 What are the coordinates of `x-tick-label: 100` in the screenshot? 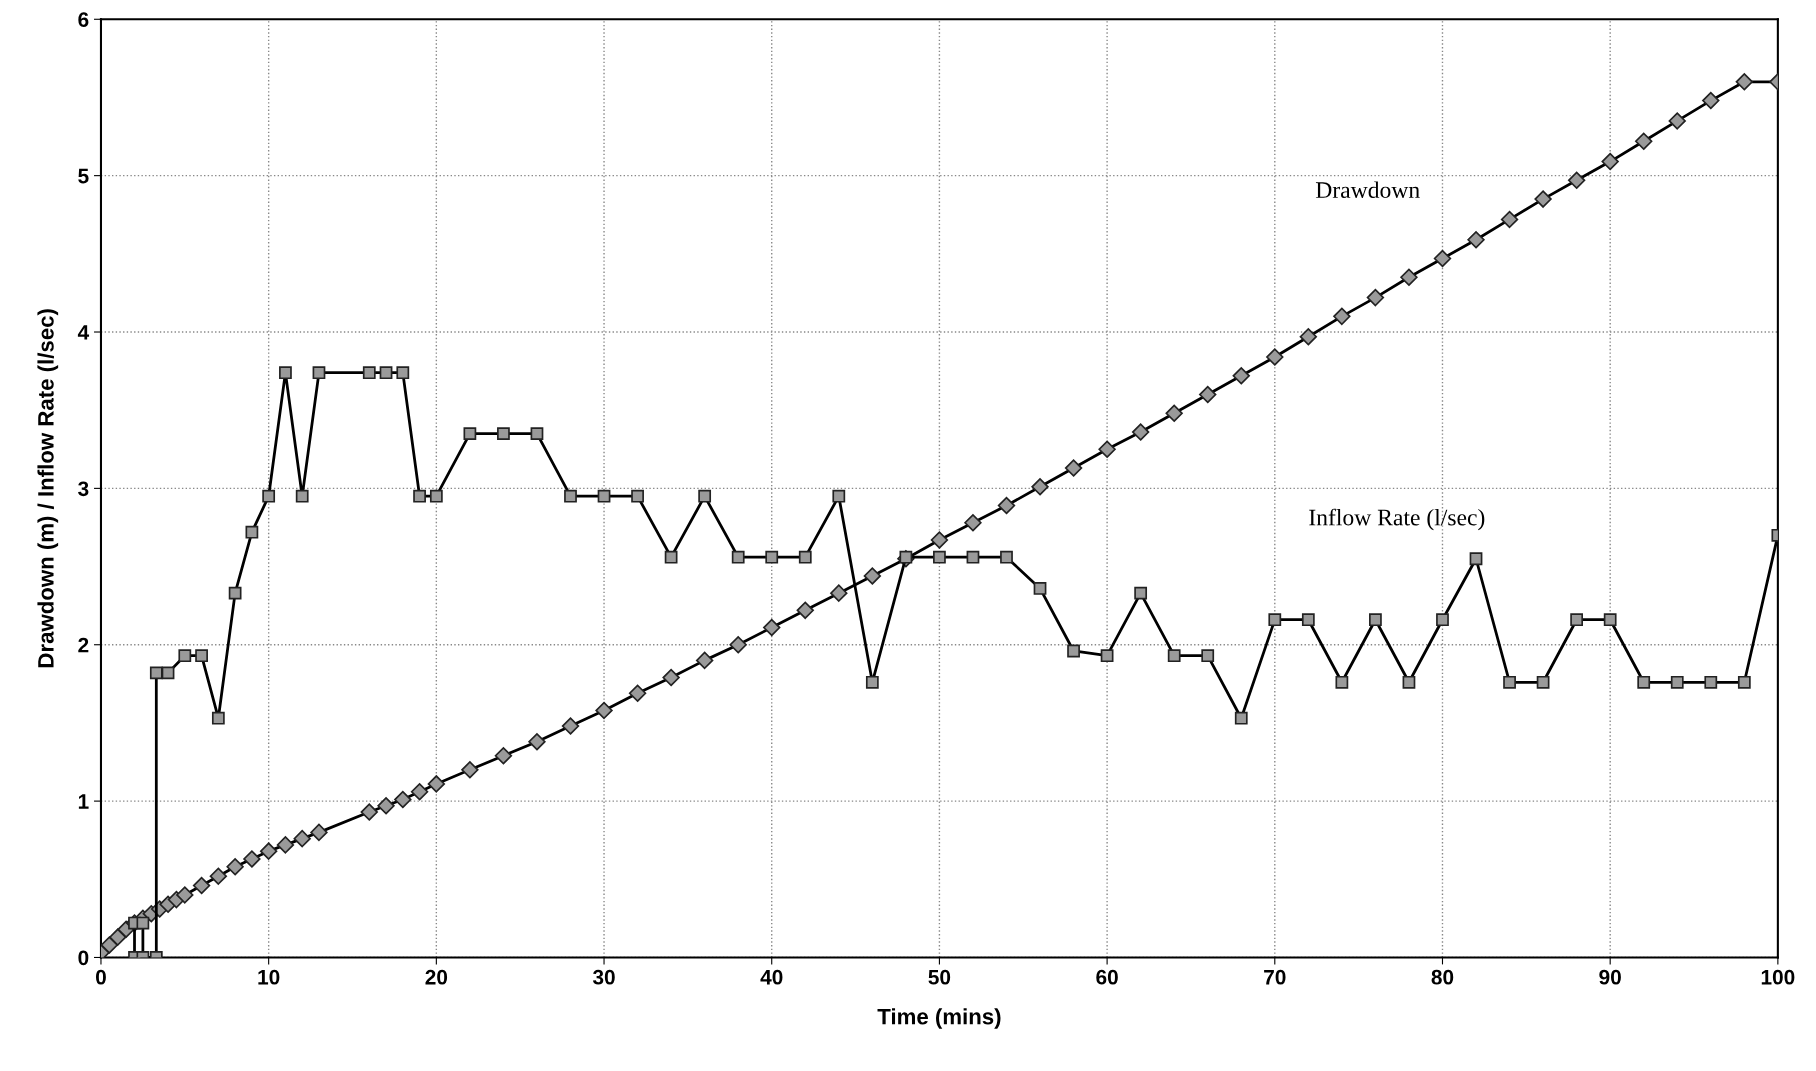 It's located at (1778, 977).